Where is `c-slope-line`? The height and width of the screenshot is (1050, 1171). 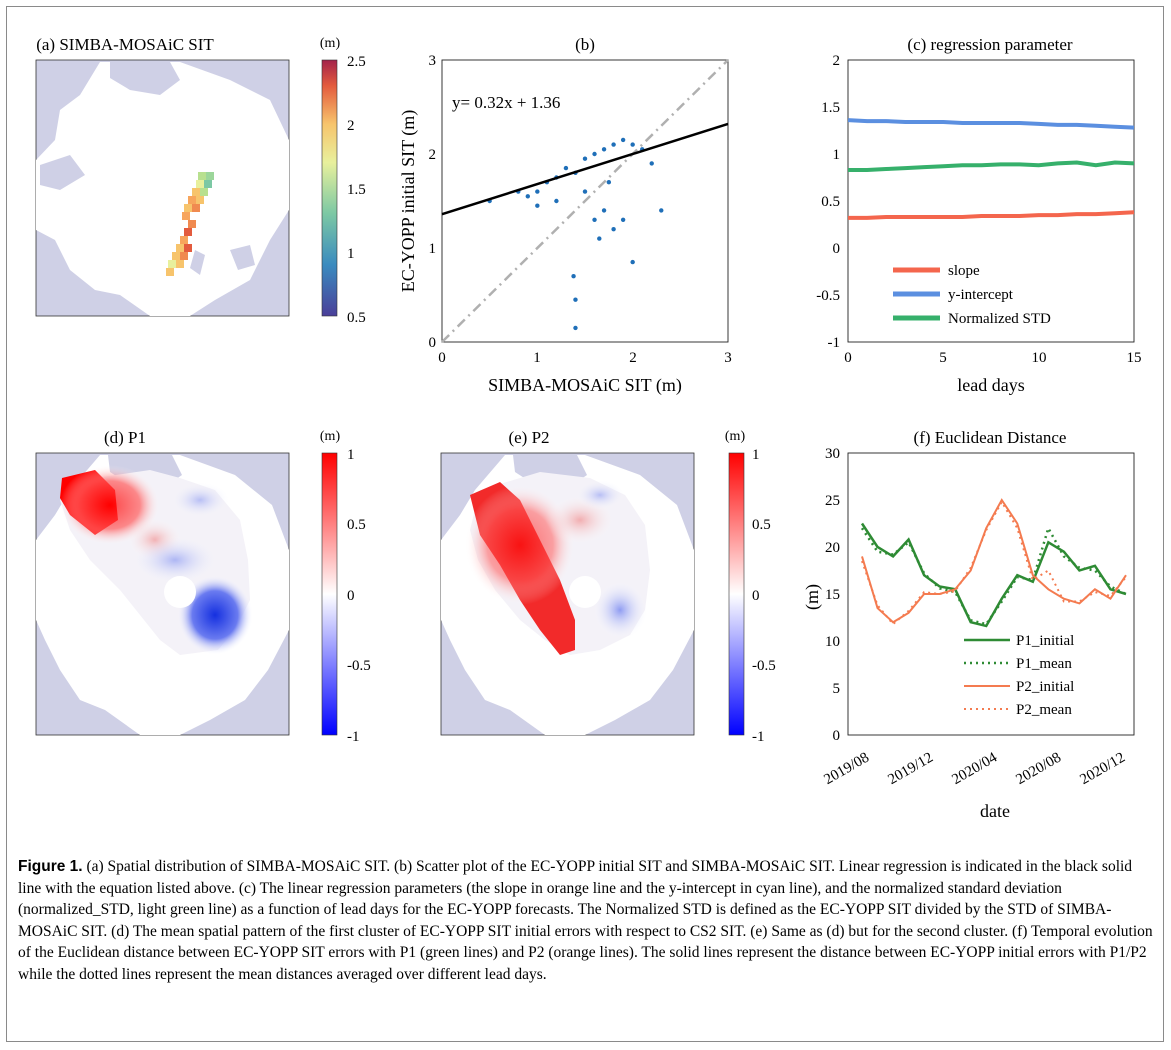
c-slope-line is located at coordinates (991, 215).